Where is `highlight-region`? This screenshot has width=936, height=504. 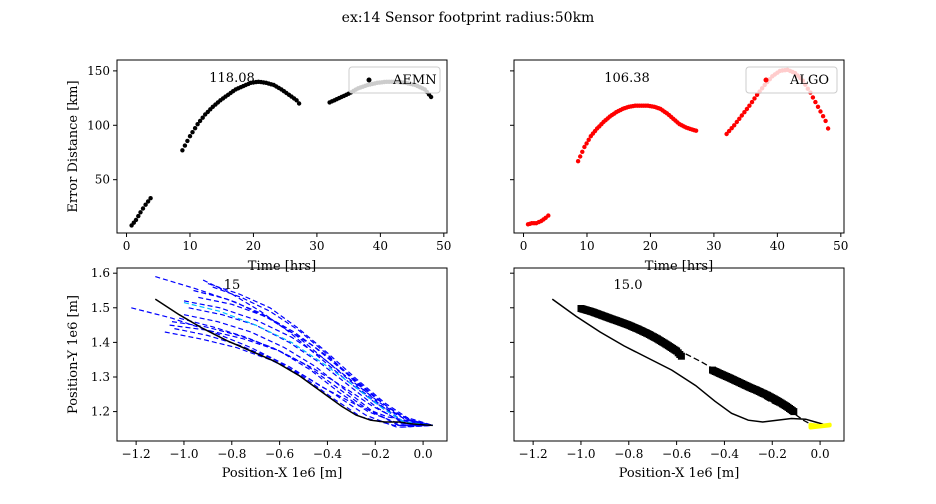
highlight-region is located at coordinates (820, 426).